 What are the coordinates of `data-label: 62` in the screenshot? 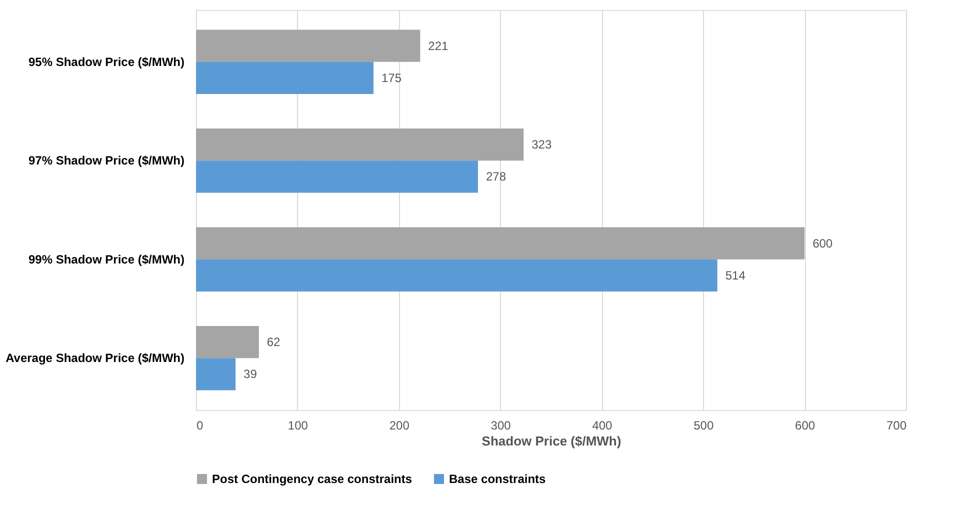 It's located at (273, 342).